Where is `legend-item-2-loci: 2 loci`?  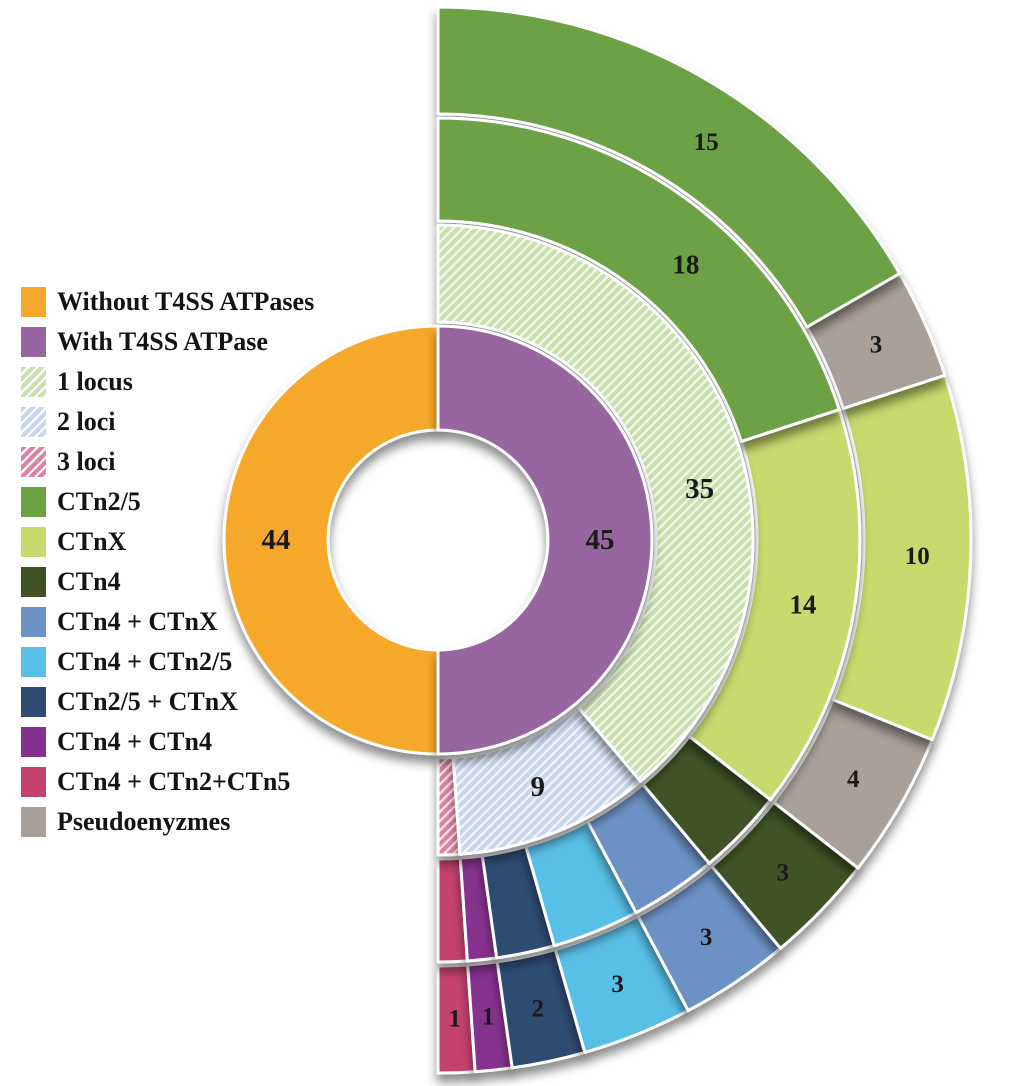
legend-item-2-loci: 2 loci is located at coordinates (167, 422).